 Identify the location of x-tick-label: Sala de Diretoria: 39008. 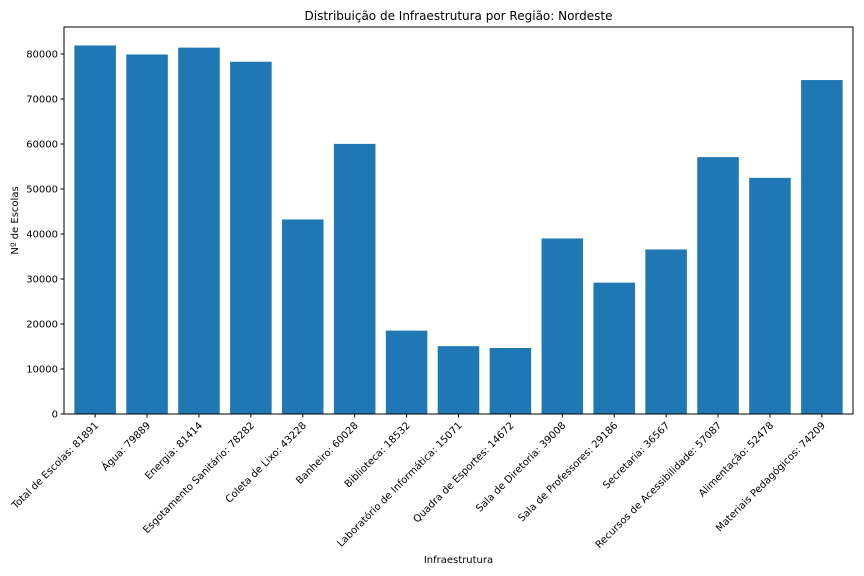
(521, 467).